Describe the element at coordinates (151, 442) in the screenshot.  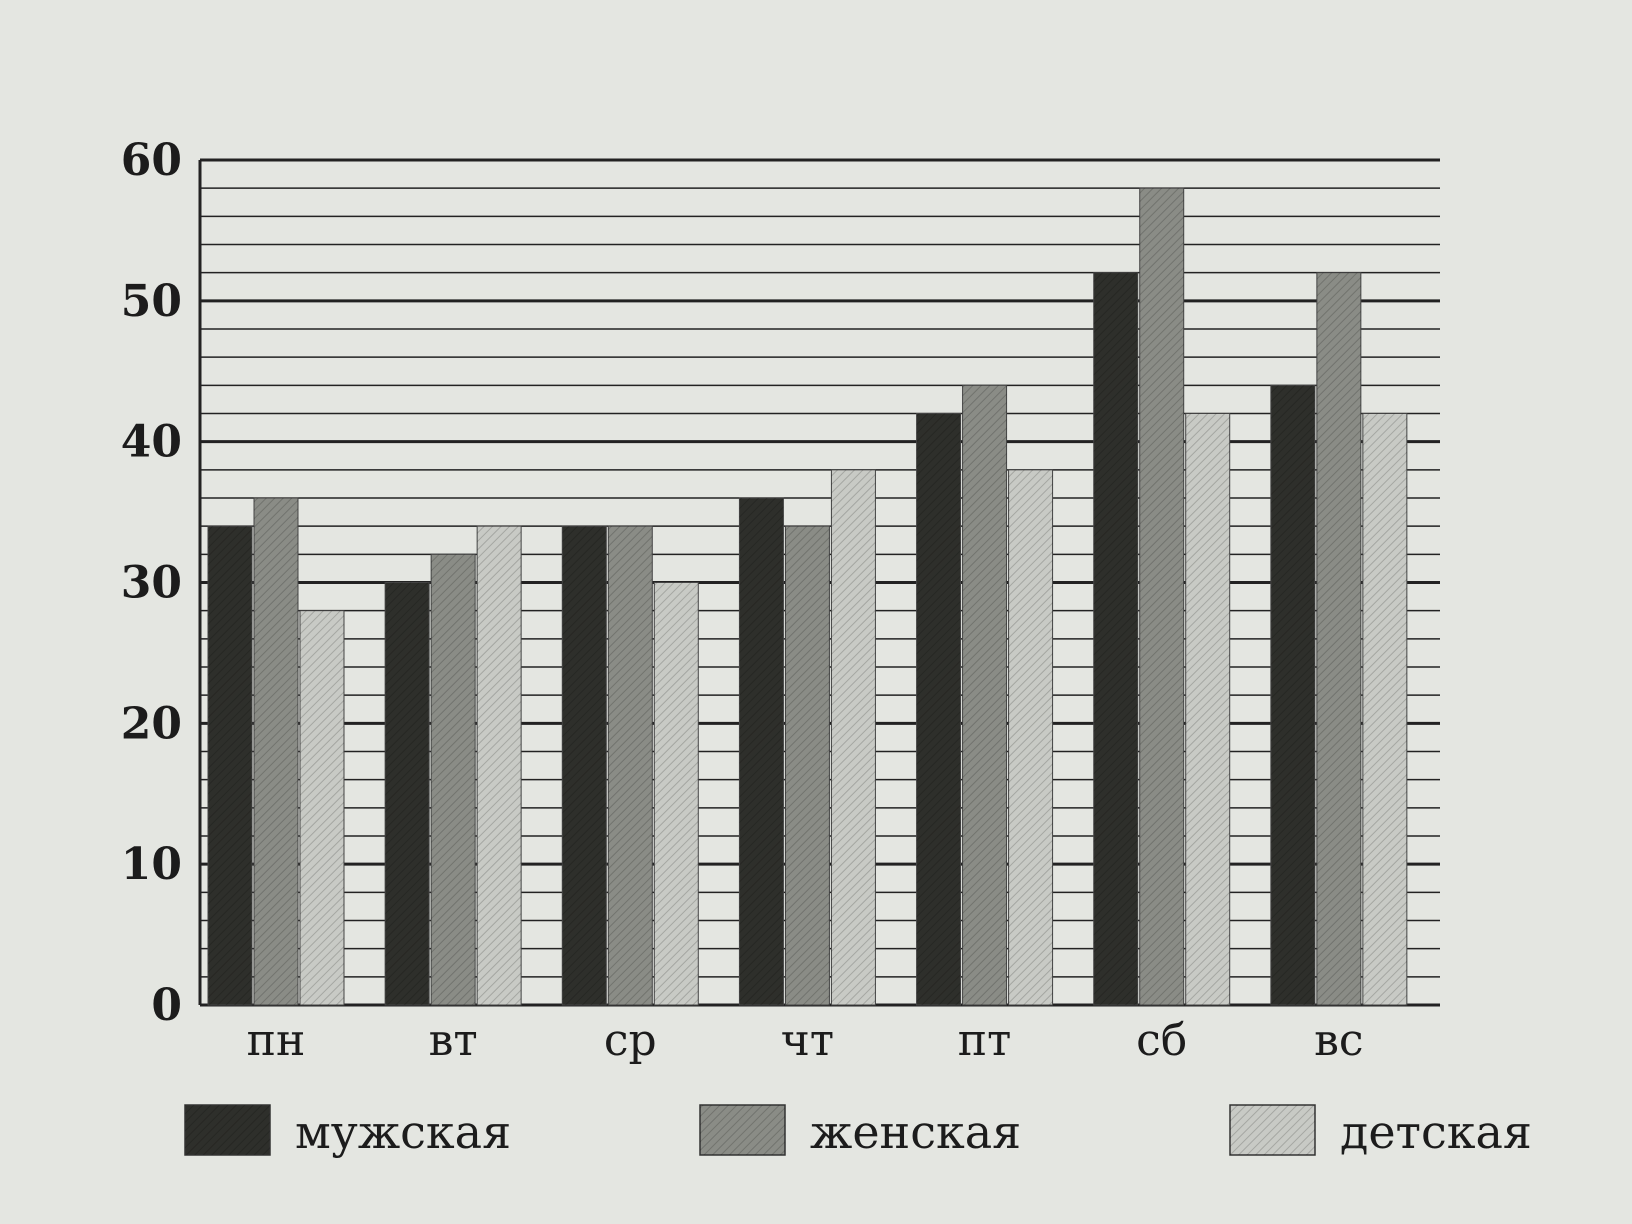
I see `y-tick-label: 40` at that location.